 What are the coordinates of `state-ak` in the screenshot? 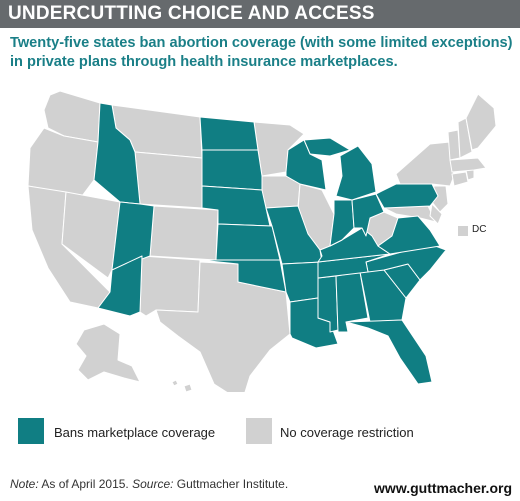 It's located at (108, 353).